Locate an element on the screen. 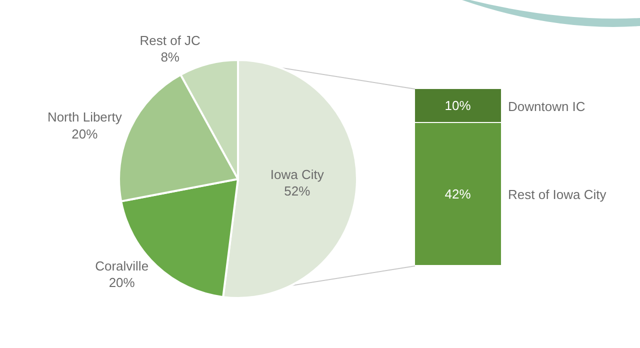 This screenshot has width=640, height=348. data-label: 52% is located at coordinates (297, 191).